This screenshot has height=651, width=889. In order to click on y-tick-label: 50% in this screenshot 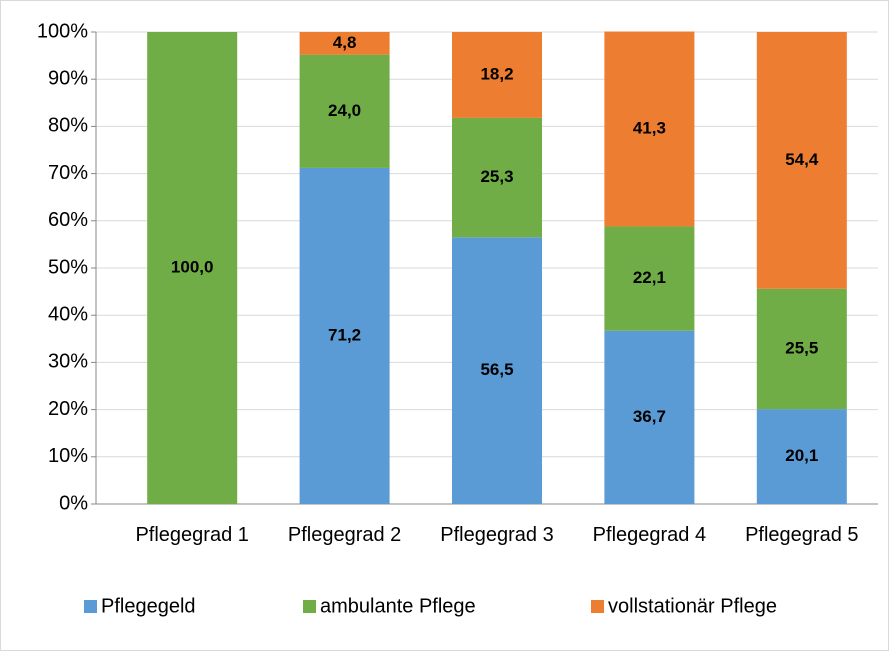, I will do `click(68, 267)`.